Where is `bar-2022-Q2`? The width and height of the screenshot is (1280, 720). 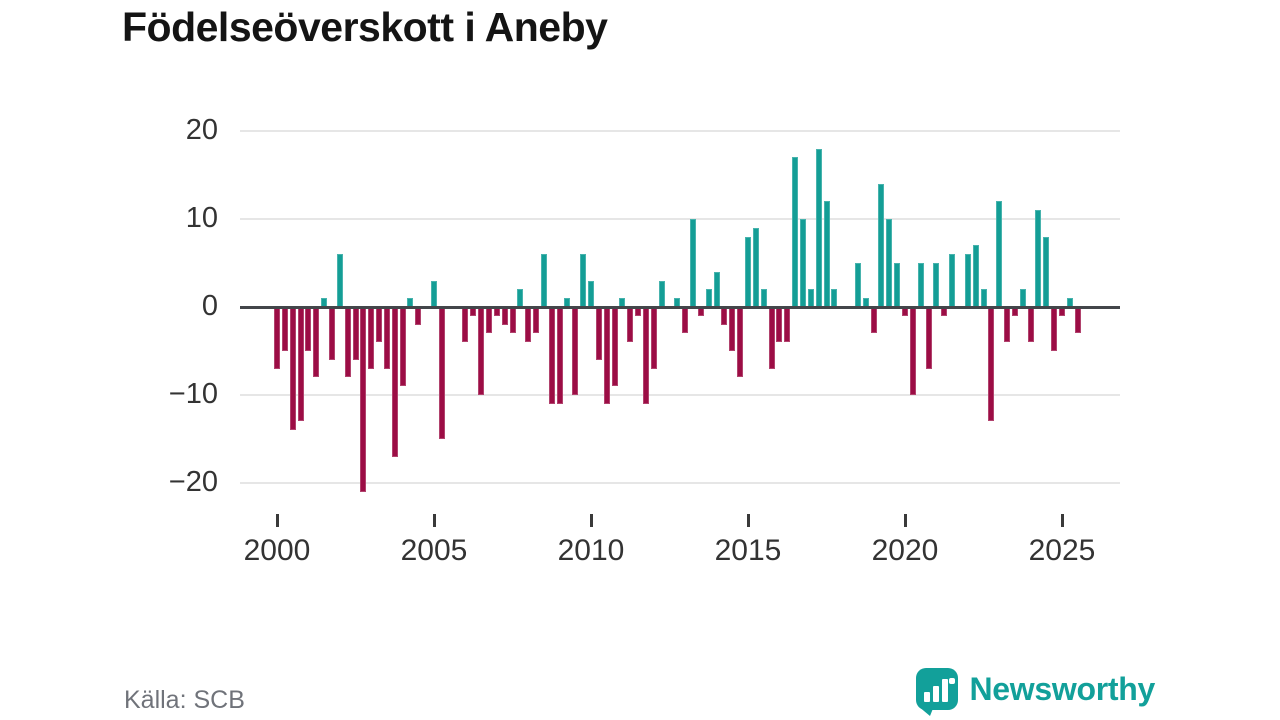
bar-2022-Q2 is located at coordinates (975, 276).